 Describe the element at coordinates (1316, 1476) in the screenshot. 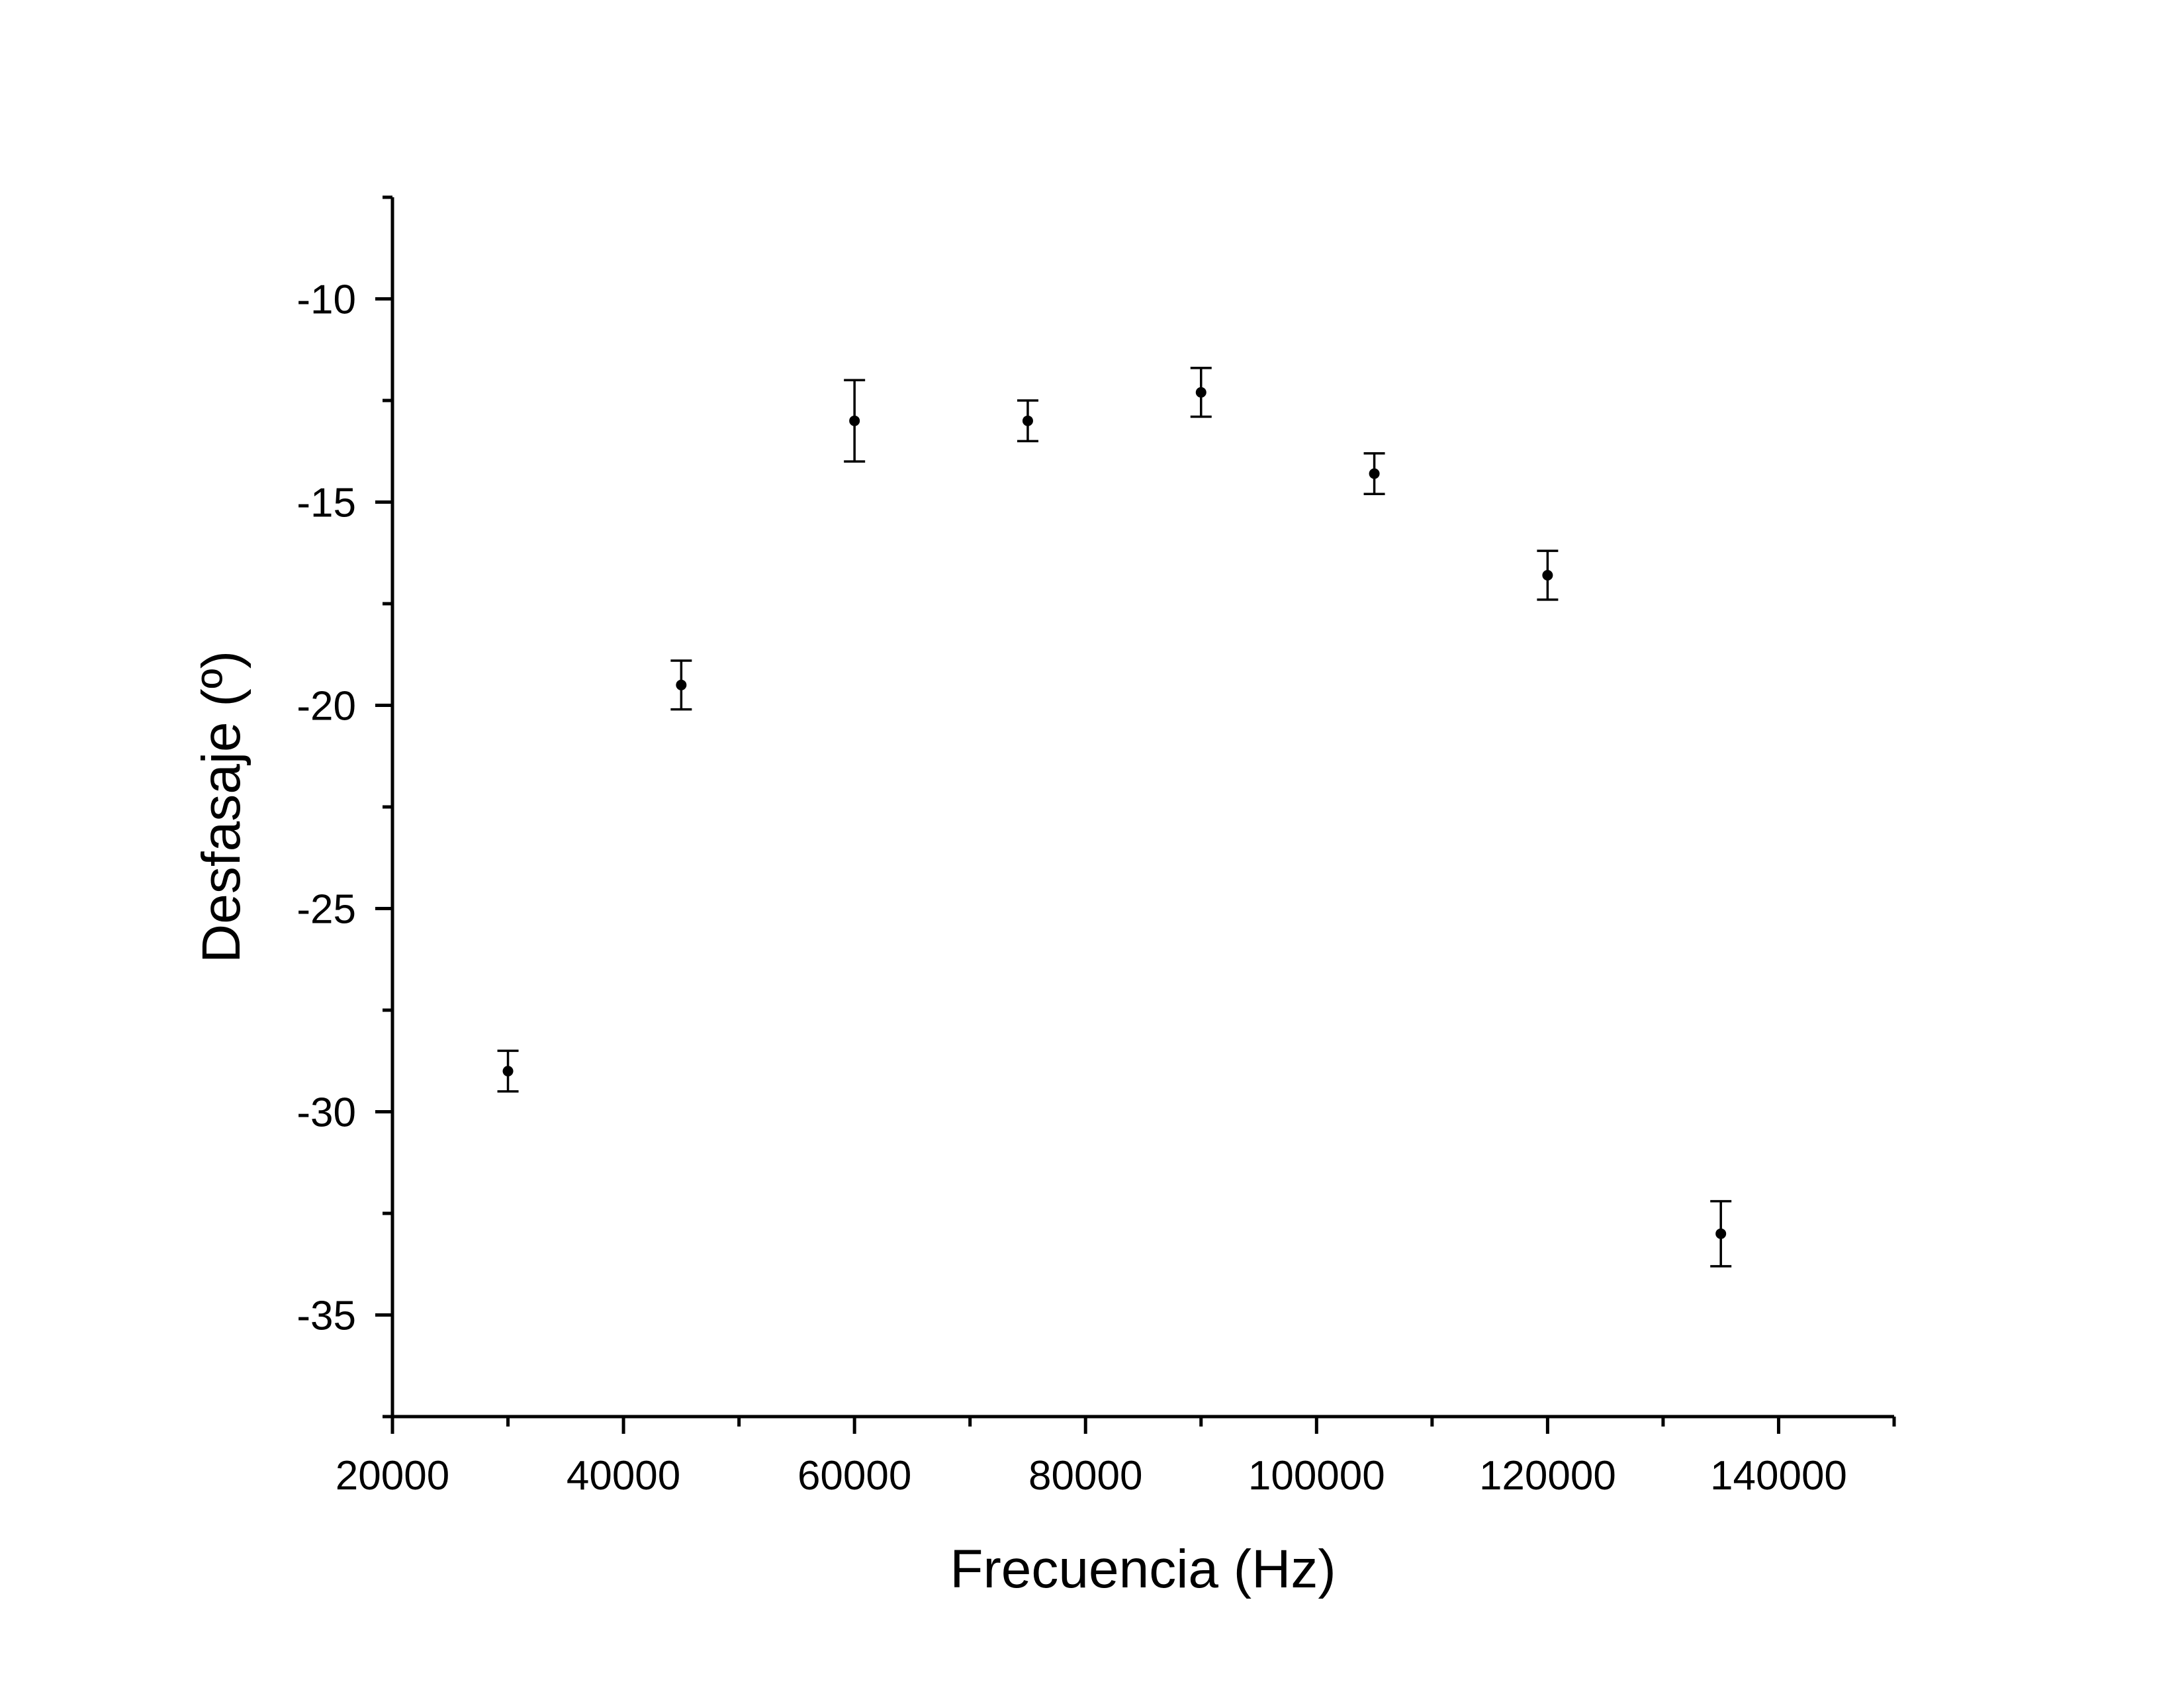

I see `x-tick-label: 100000` at that location.